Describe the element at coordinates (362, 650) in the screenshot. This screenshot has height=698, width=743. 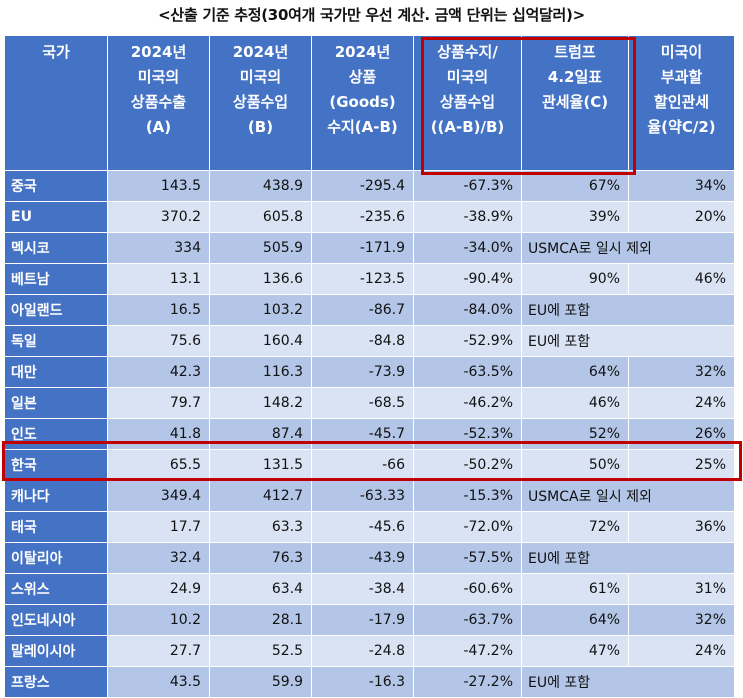
I see `balance-cell: -24.8` at that location.